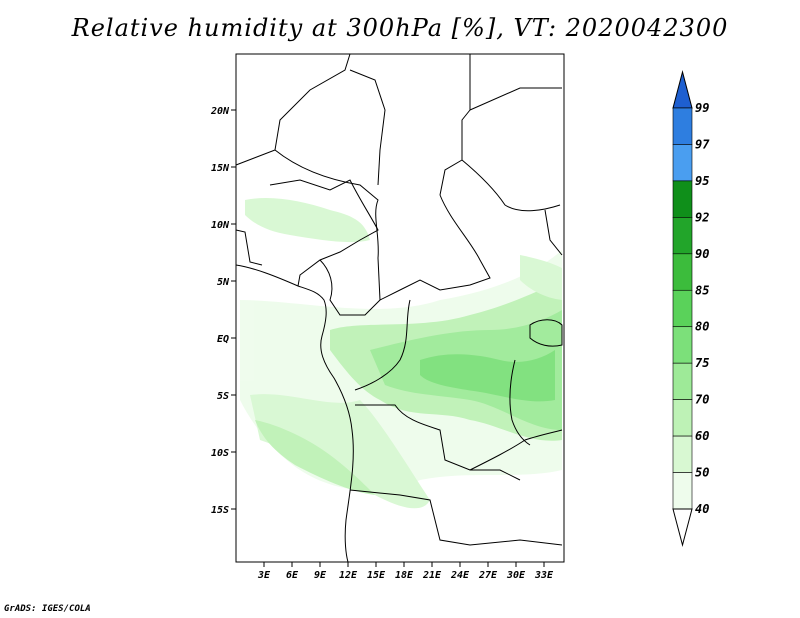  What do you see at coordinates (516, 575) in the screenshot?
I see `lon-label-30e: 30E` at bounding box center [516, 575].